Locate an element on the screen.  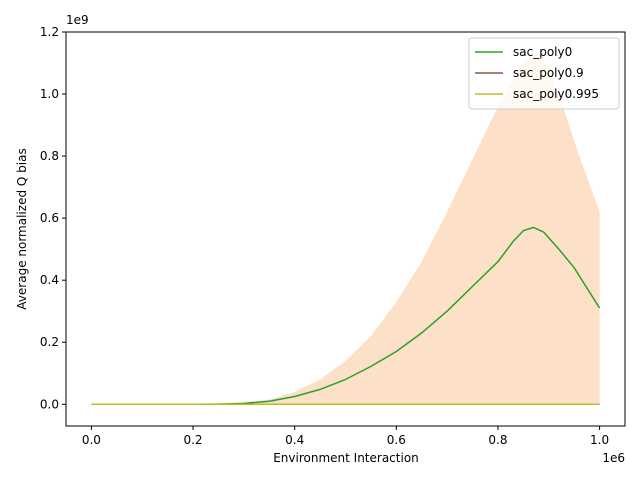
y-offset-label: 1e9 is located at coordinates (77, 20).